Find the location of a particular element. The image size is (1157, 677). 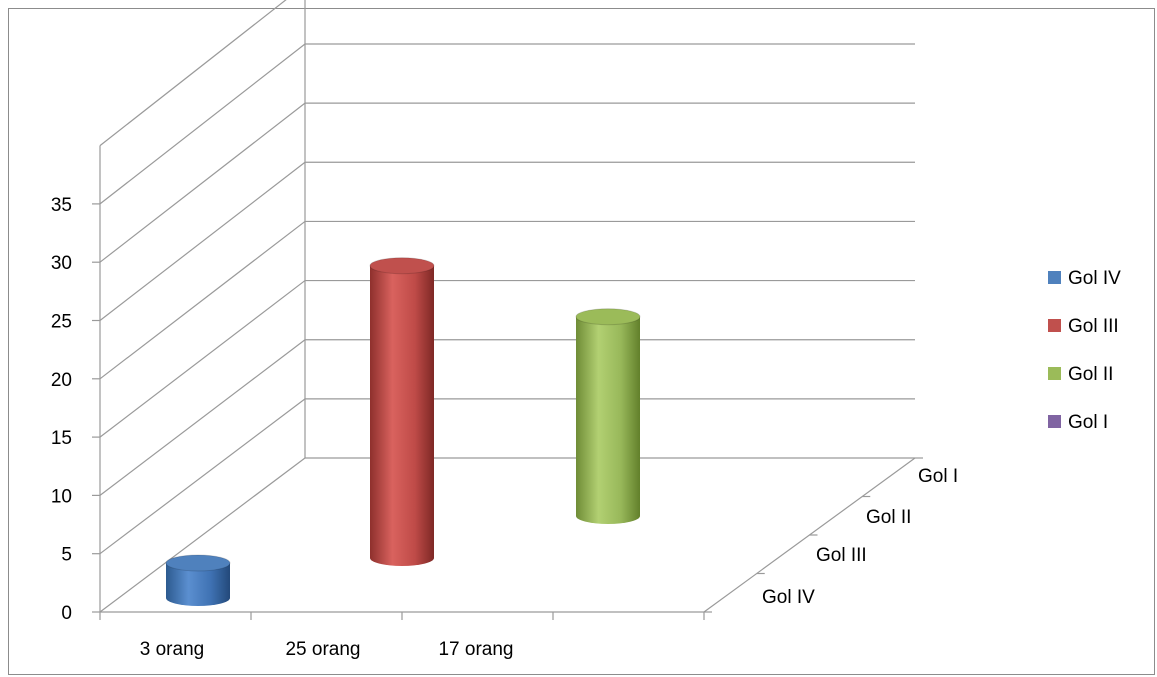

x-tick-label: 25 orang is located at coordinates (322, 649).